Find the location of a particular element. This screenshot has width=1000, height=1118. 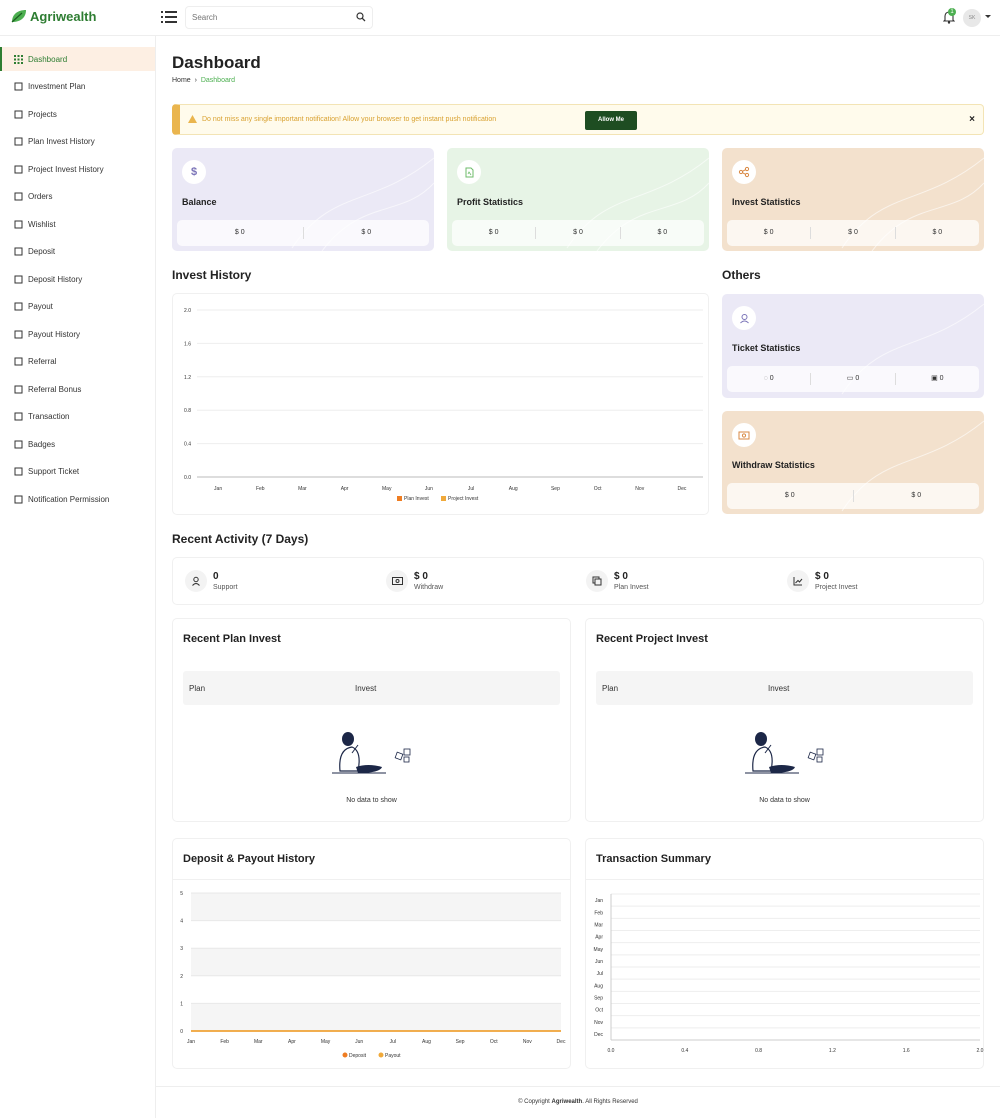

y-tick-label: Jun is located at coordinates (599, 962).